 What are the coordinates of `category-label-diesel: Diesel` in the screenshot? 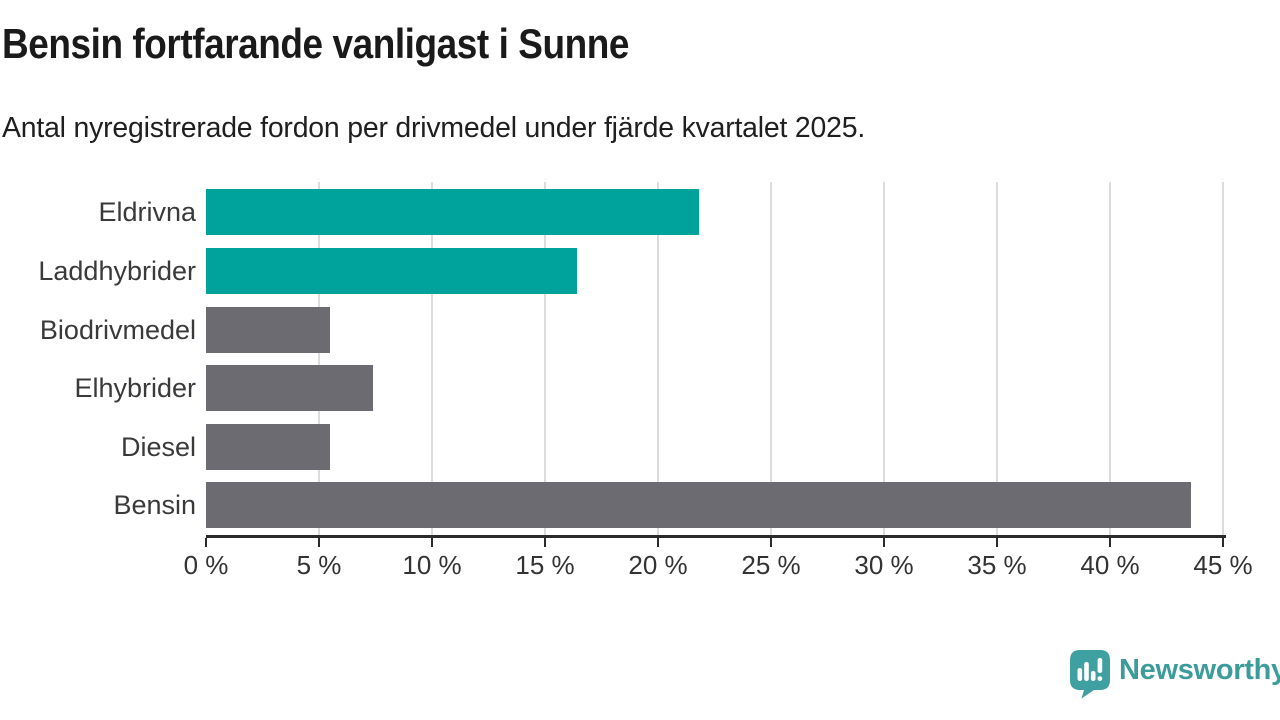 It's located at (158, 446).